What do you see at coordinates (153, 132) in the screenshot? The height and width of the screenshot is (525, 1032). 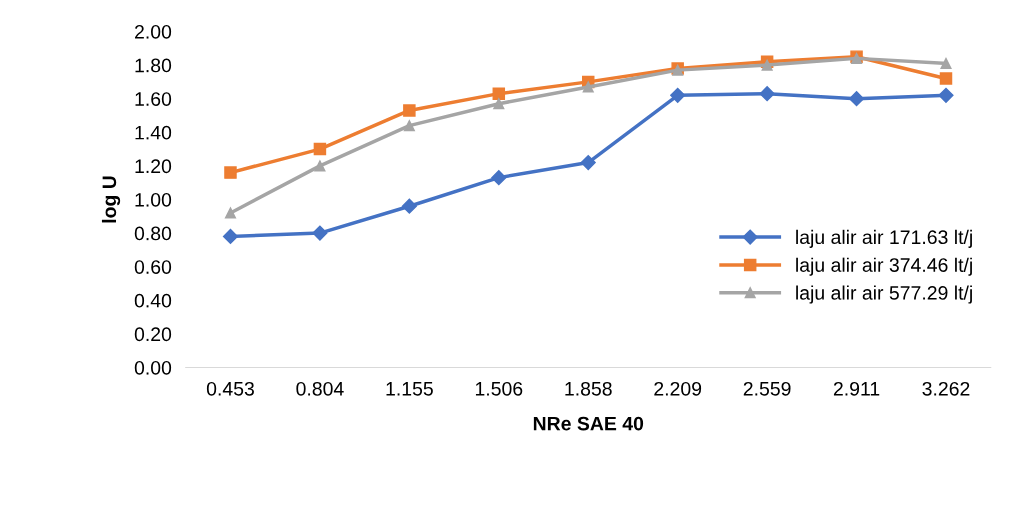 I see `y-tick-label: 1.40` at bounding box center [153, 132].